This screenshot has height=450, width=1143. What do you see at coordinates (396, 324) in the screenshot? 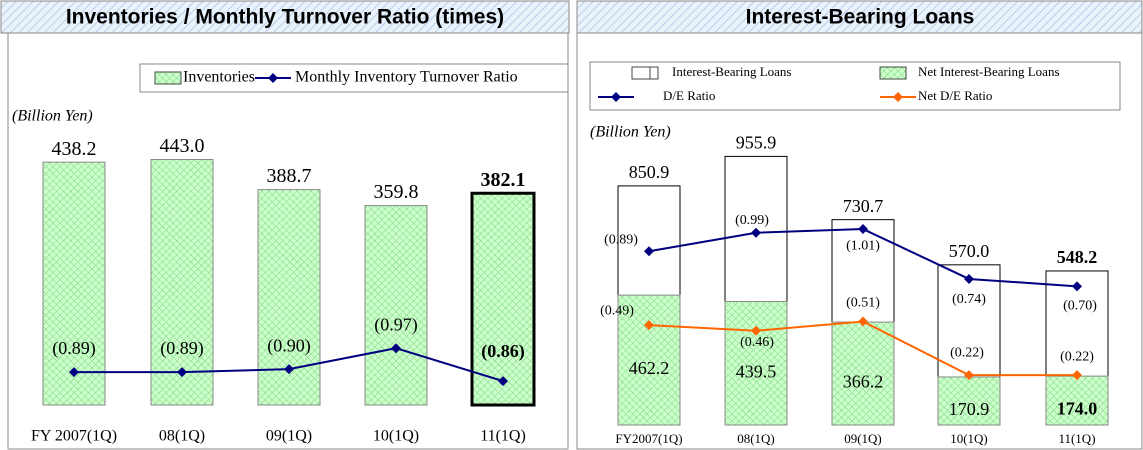
I see `data-label: (0.97)` at bounding box center [396, 324].